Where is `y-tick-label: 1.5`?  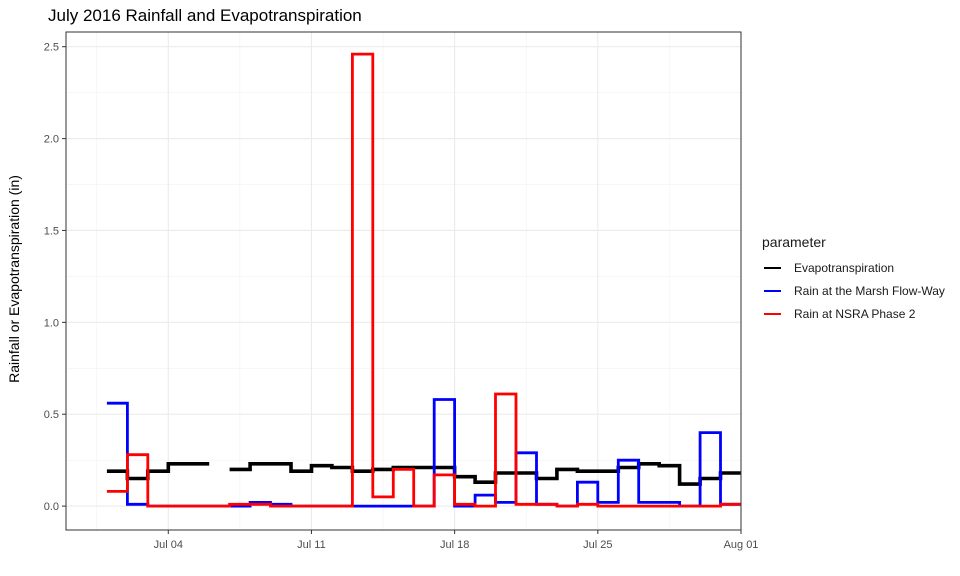 y-tick-label: 1.5 is located at coordinates (51, 231).